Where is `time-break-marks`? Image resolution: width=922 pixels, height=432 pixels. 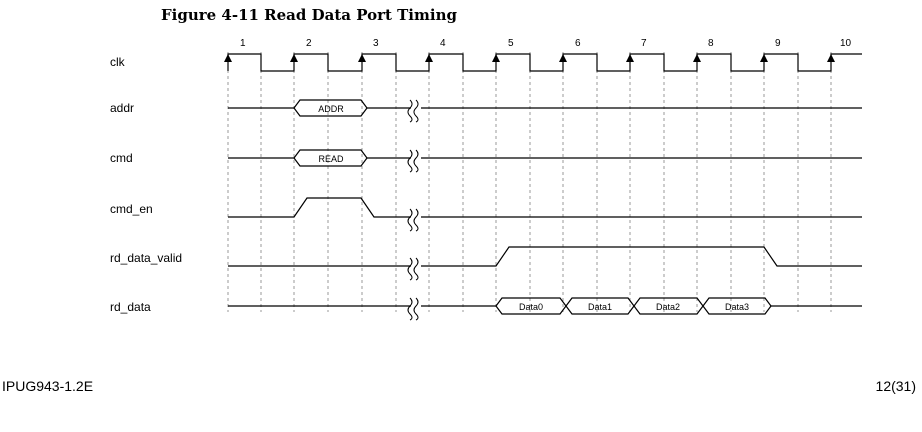 time-break-marks is located at coordinates (413, 210).